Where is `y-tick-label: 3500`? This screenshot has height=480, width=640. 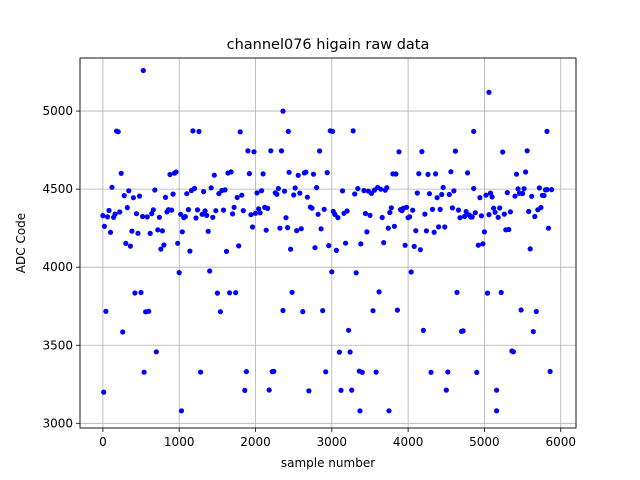 y-tick-label: 3500 is located at coordinates (57, 345).